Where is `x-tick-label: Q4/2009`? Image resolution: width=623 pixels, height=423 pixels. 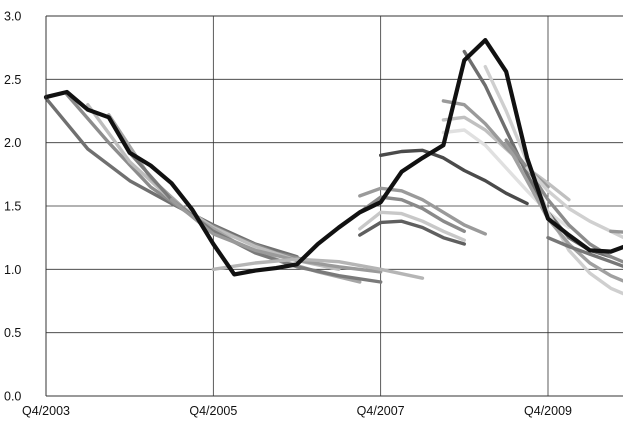 x-tick-label: Q4/2009 is located at coordinates (548, 411).